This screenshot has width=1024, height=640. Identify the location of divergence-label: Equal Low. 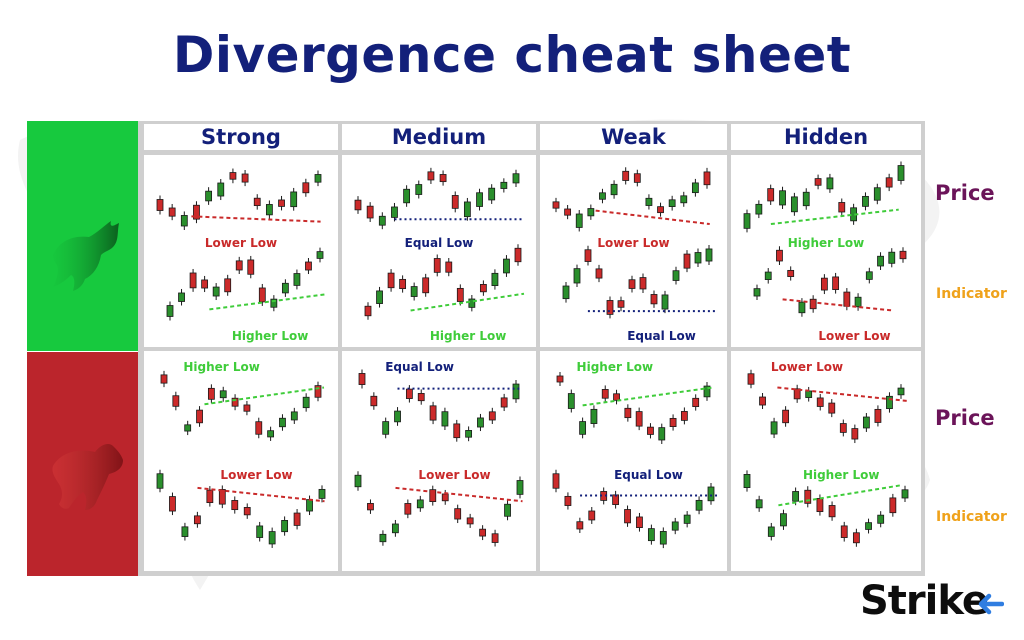
(419, 367).